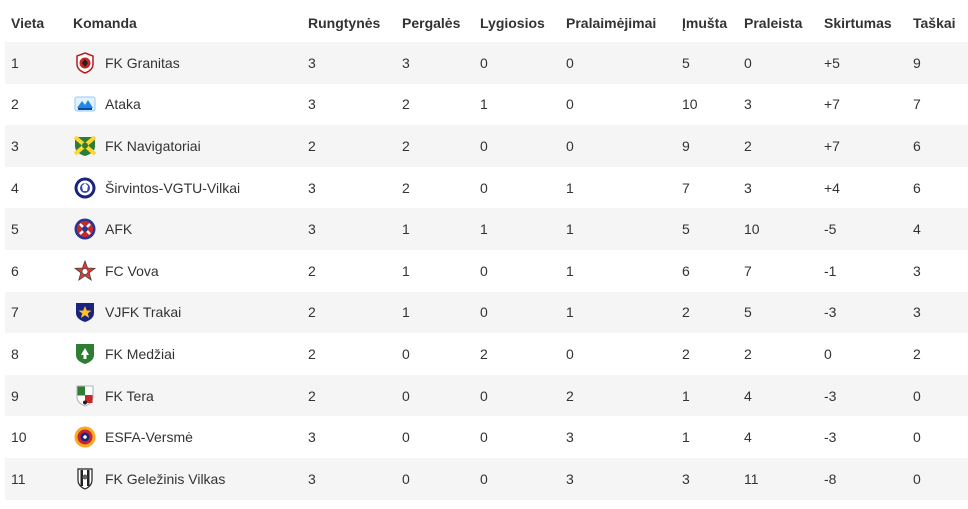  I want to click on gelezinis-vilkas-crest-icon, so click(85, 479).